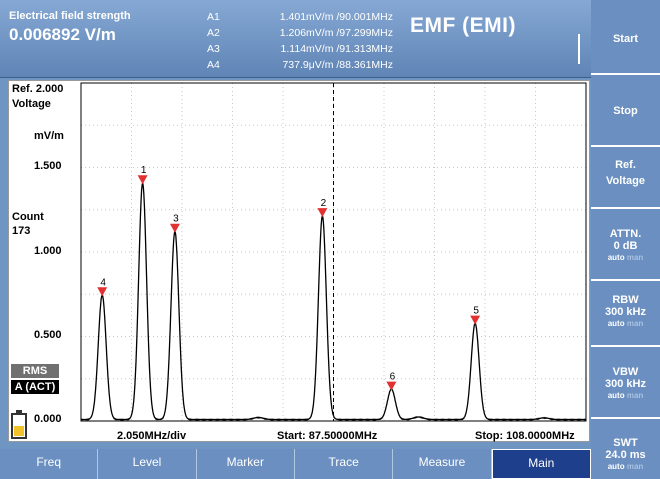  I want to click on y-tick-label: 1.500, so click(48, 166).